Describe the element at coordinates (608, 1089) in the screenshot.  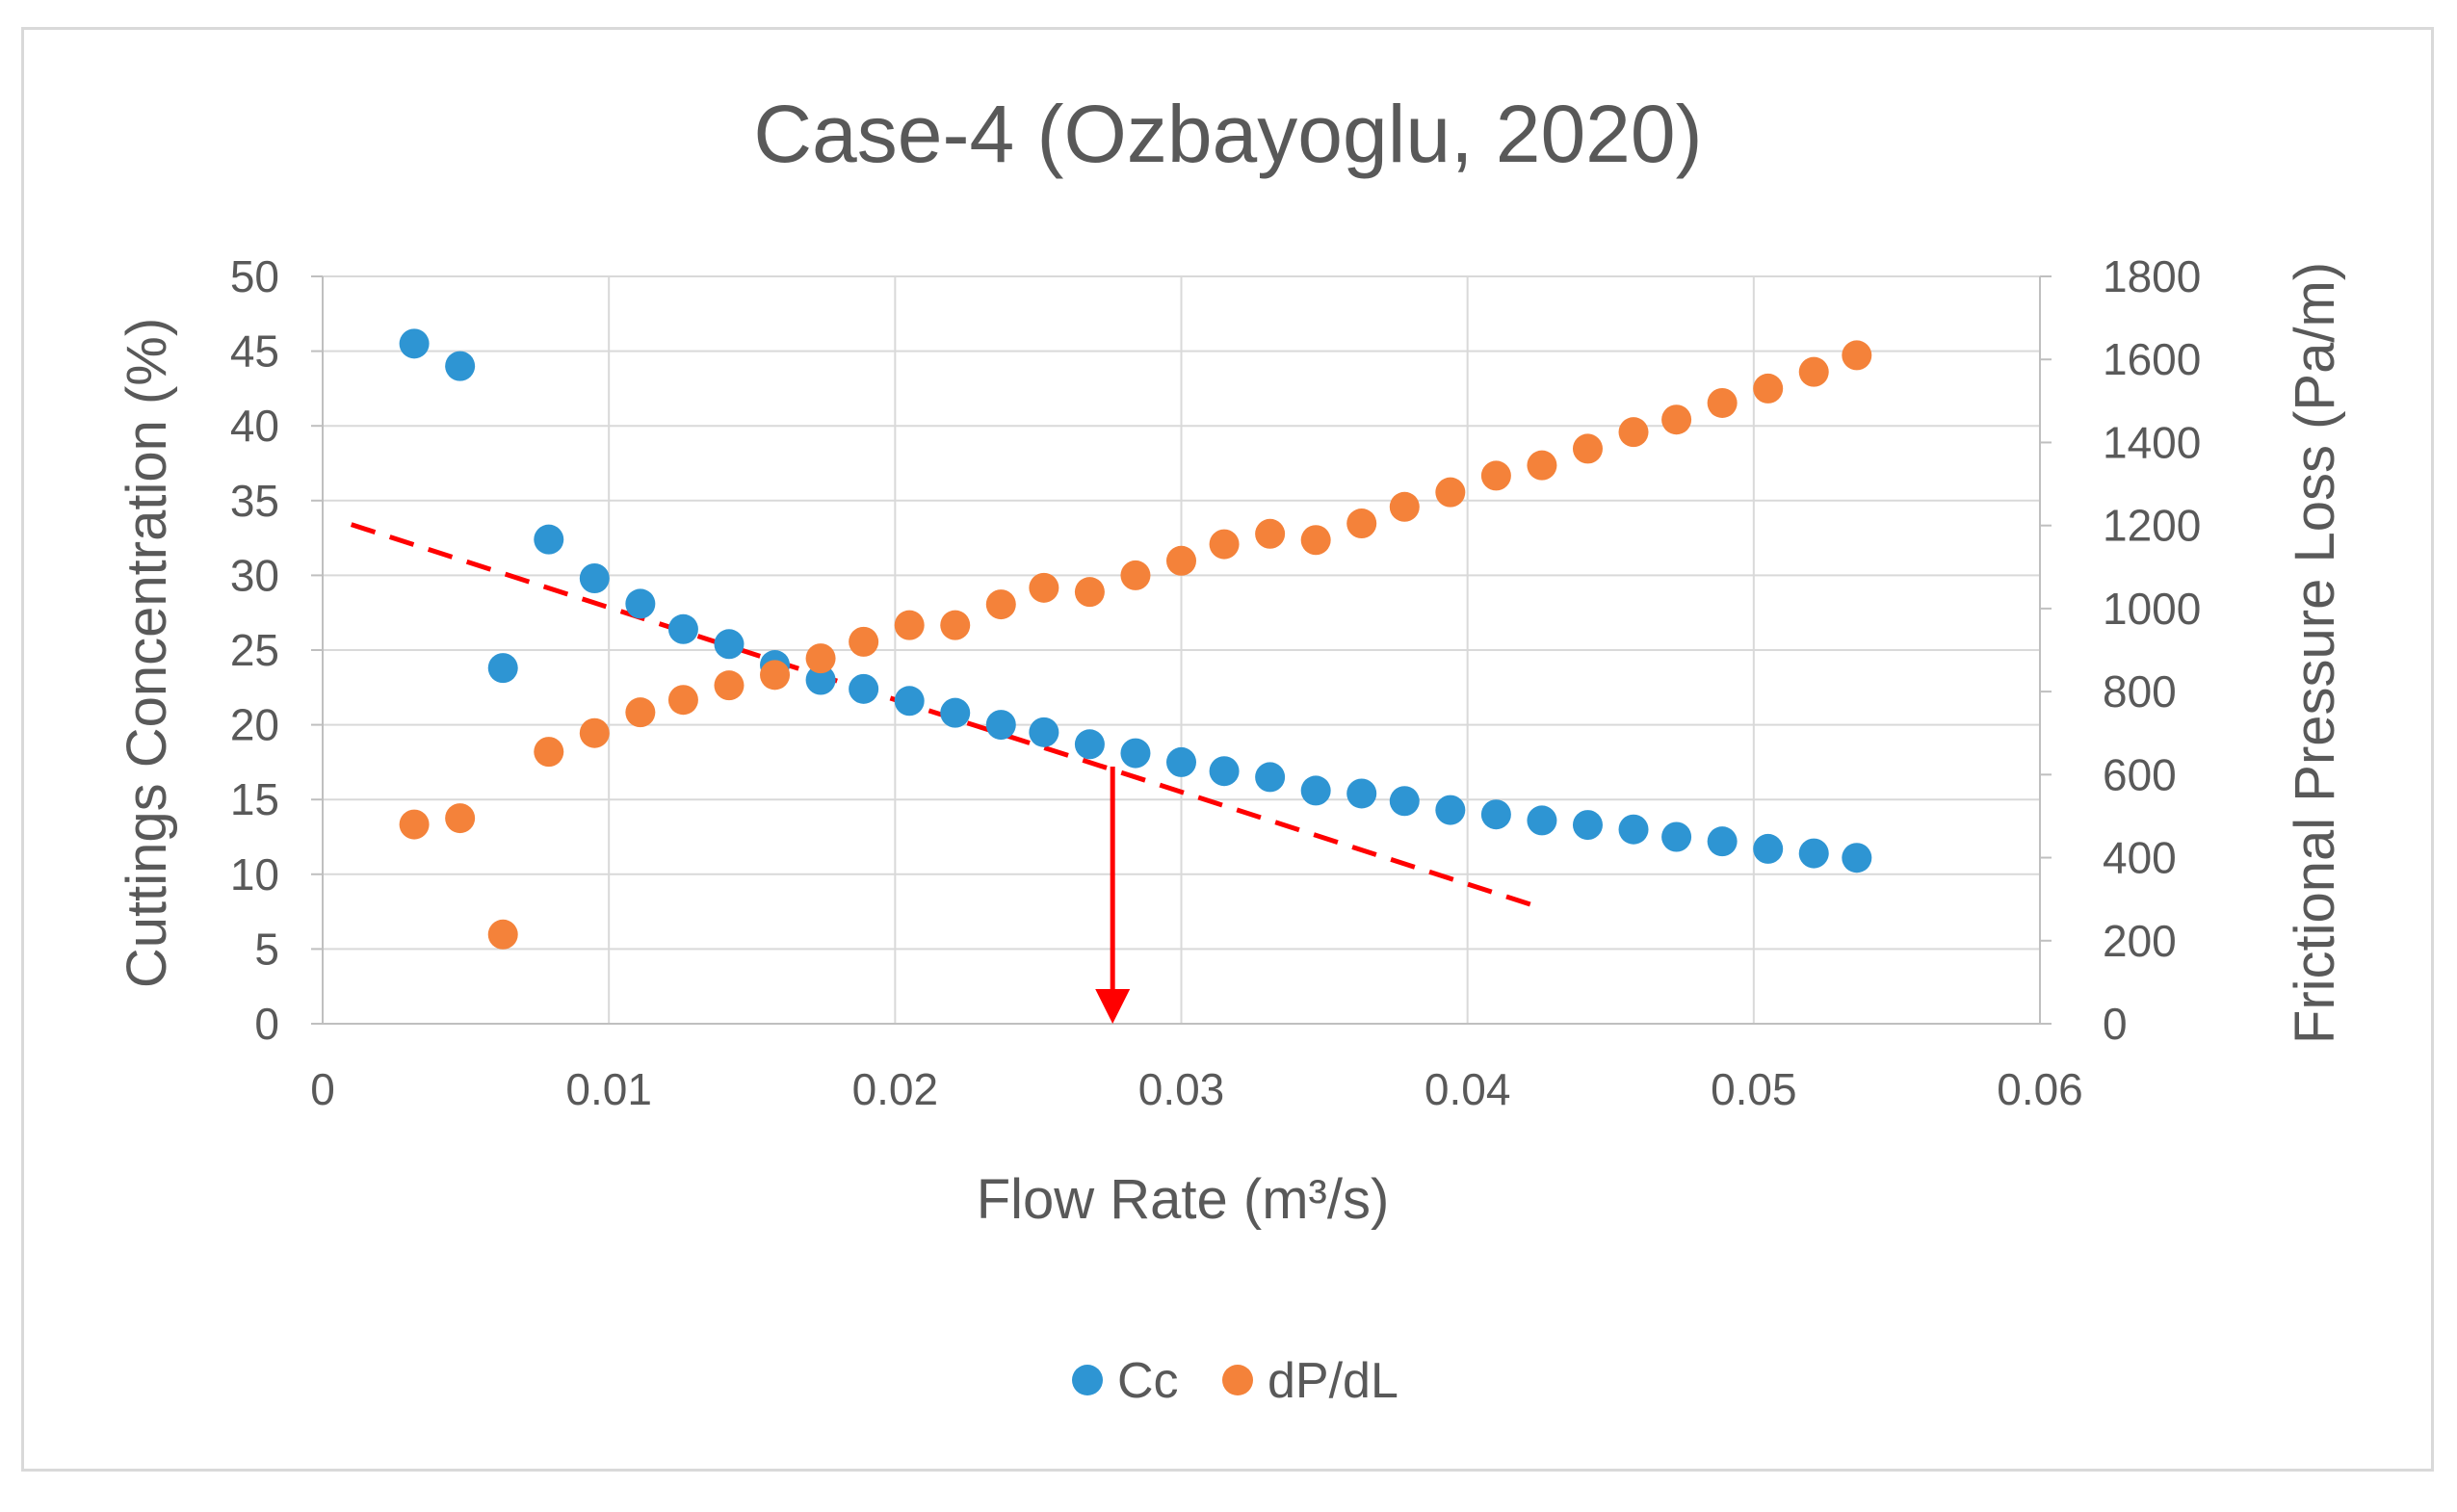
I see `x-tick-label: 0.01` at that location.